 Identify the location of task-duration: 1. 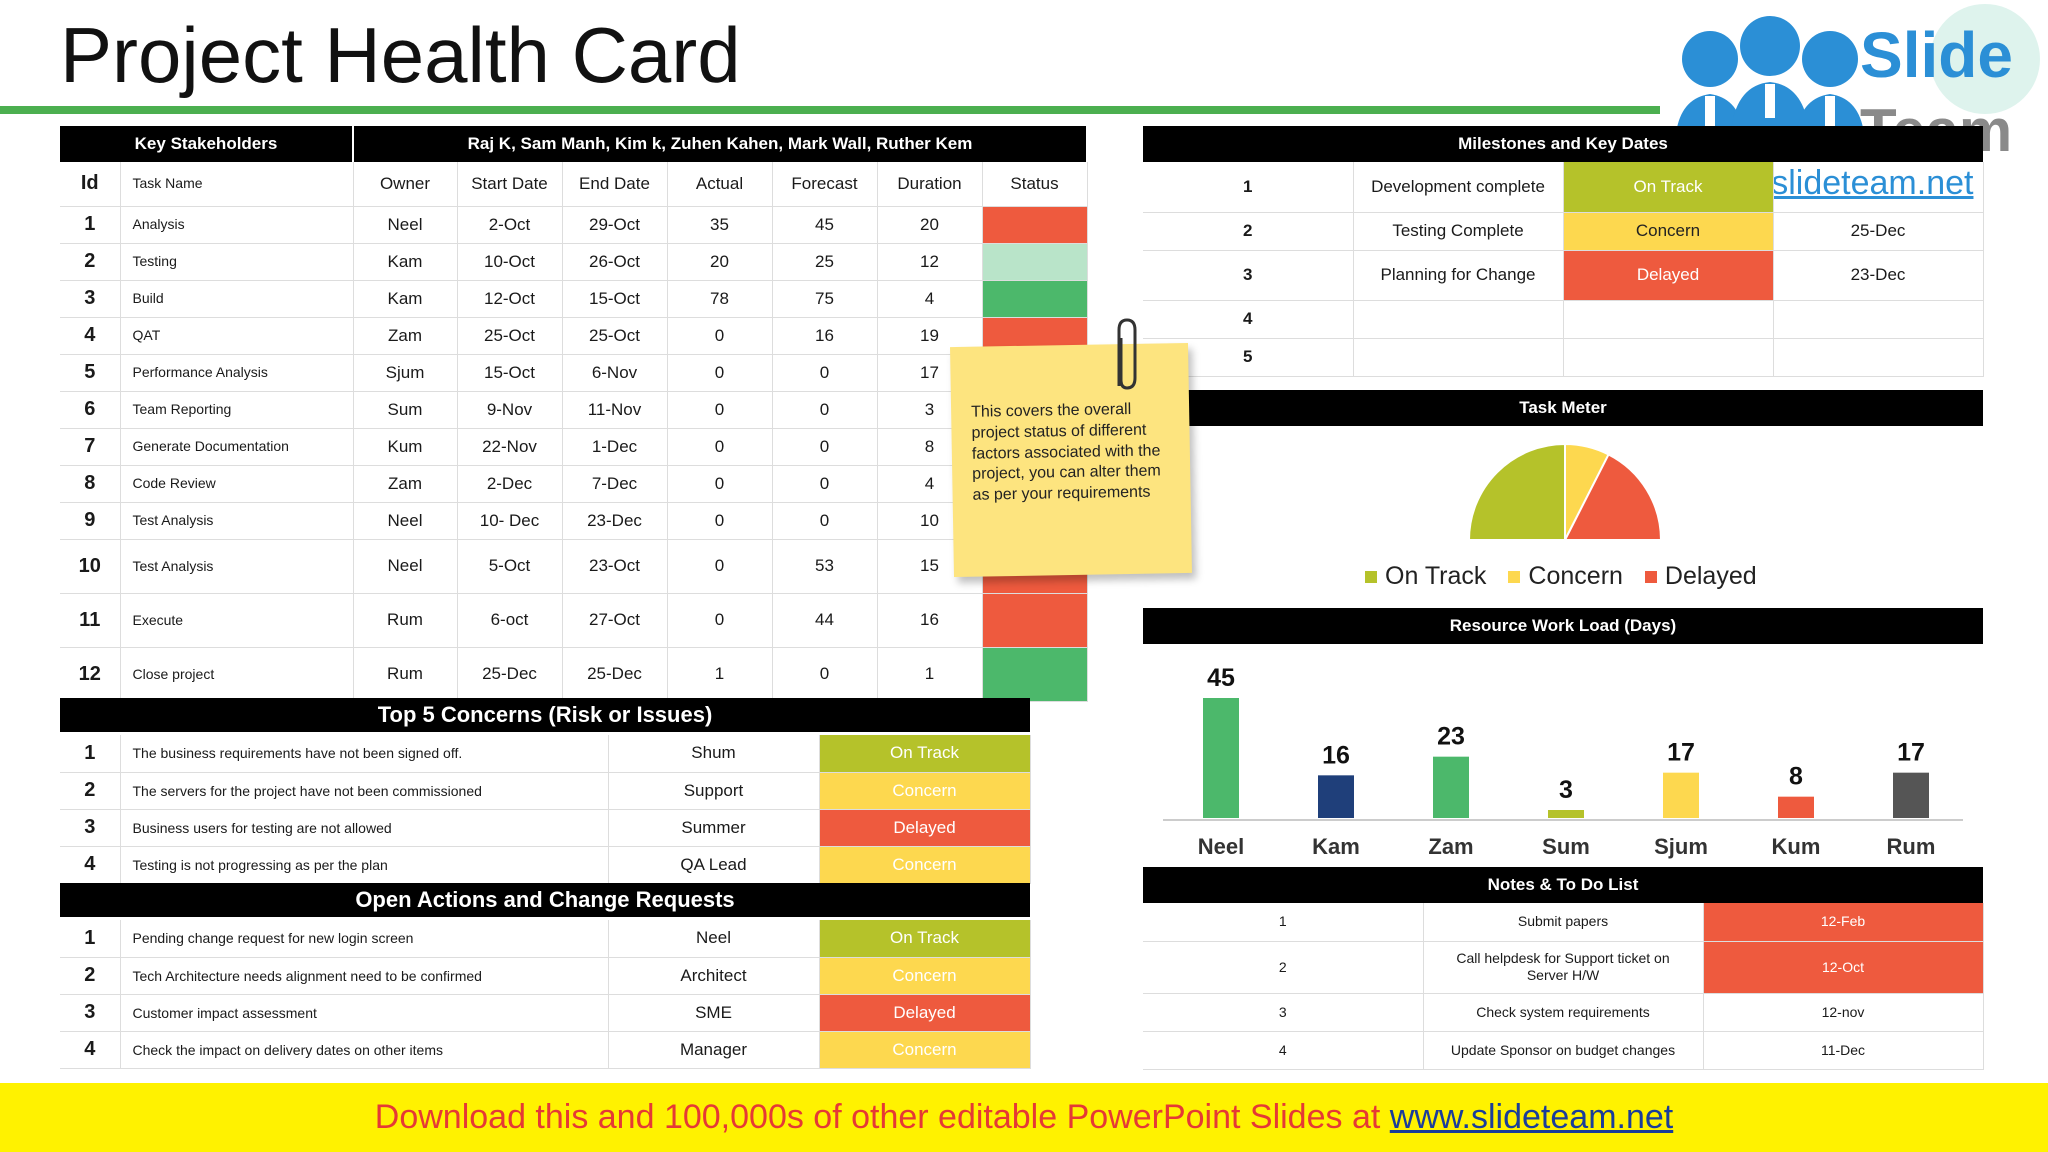
(930, 674).